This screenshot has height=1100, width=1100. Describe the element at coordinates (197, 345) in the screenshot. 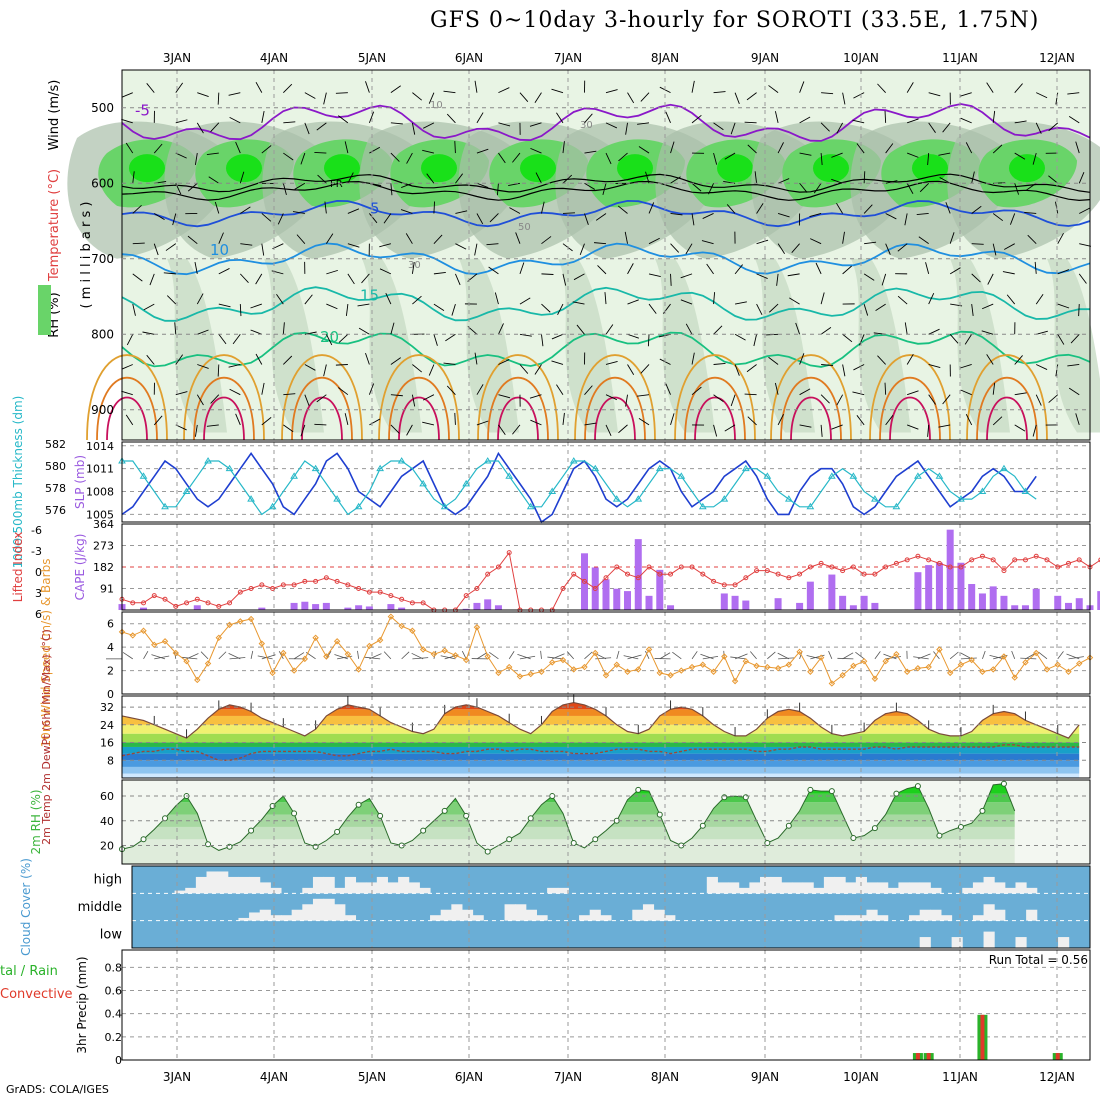

I see `rh-band-mid` at that location.